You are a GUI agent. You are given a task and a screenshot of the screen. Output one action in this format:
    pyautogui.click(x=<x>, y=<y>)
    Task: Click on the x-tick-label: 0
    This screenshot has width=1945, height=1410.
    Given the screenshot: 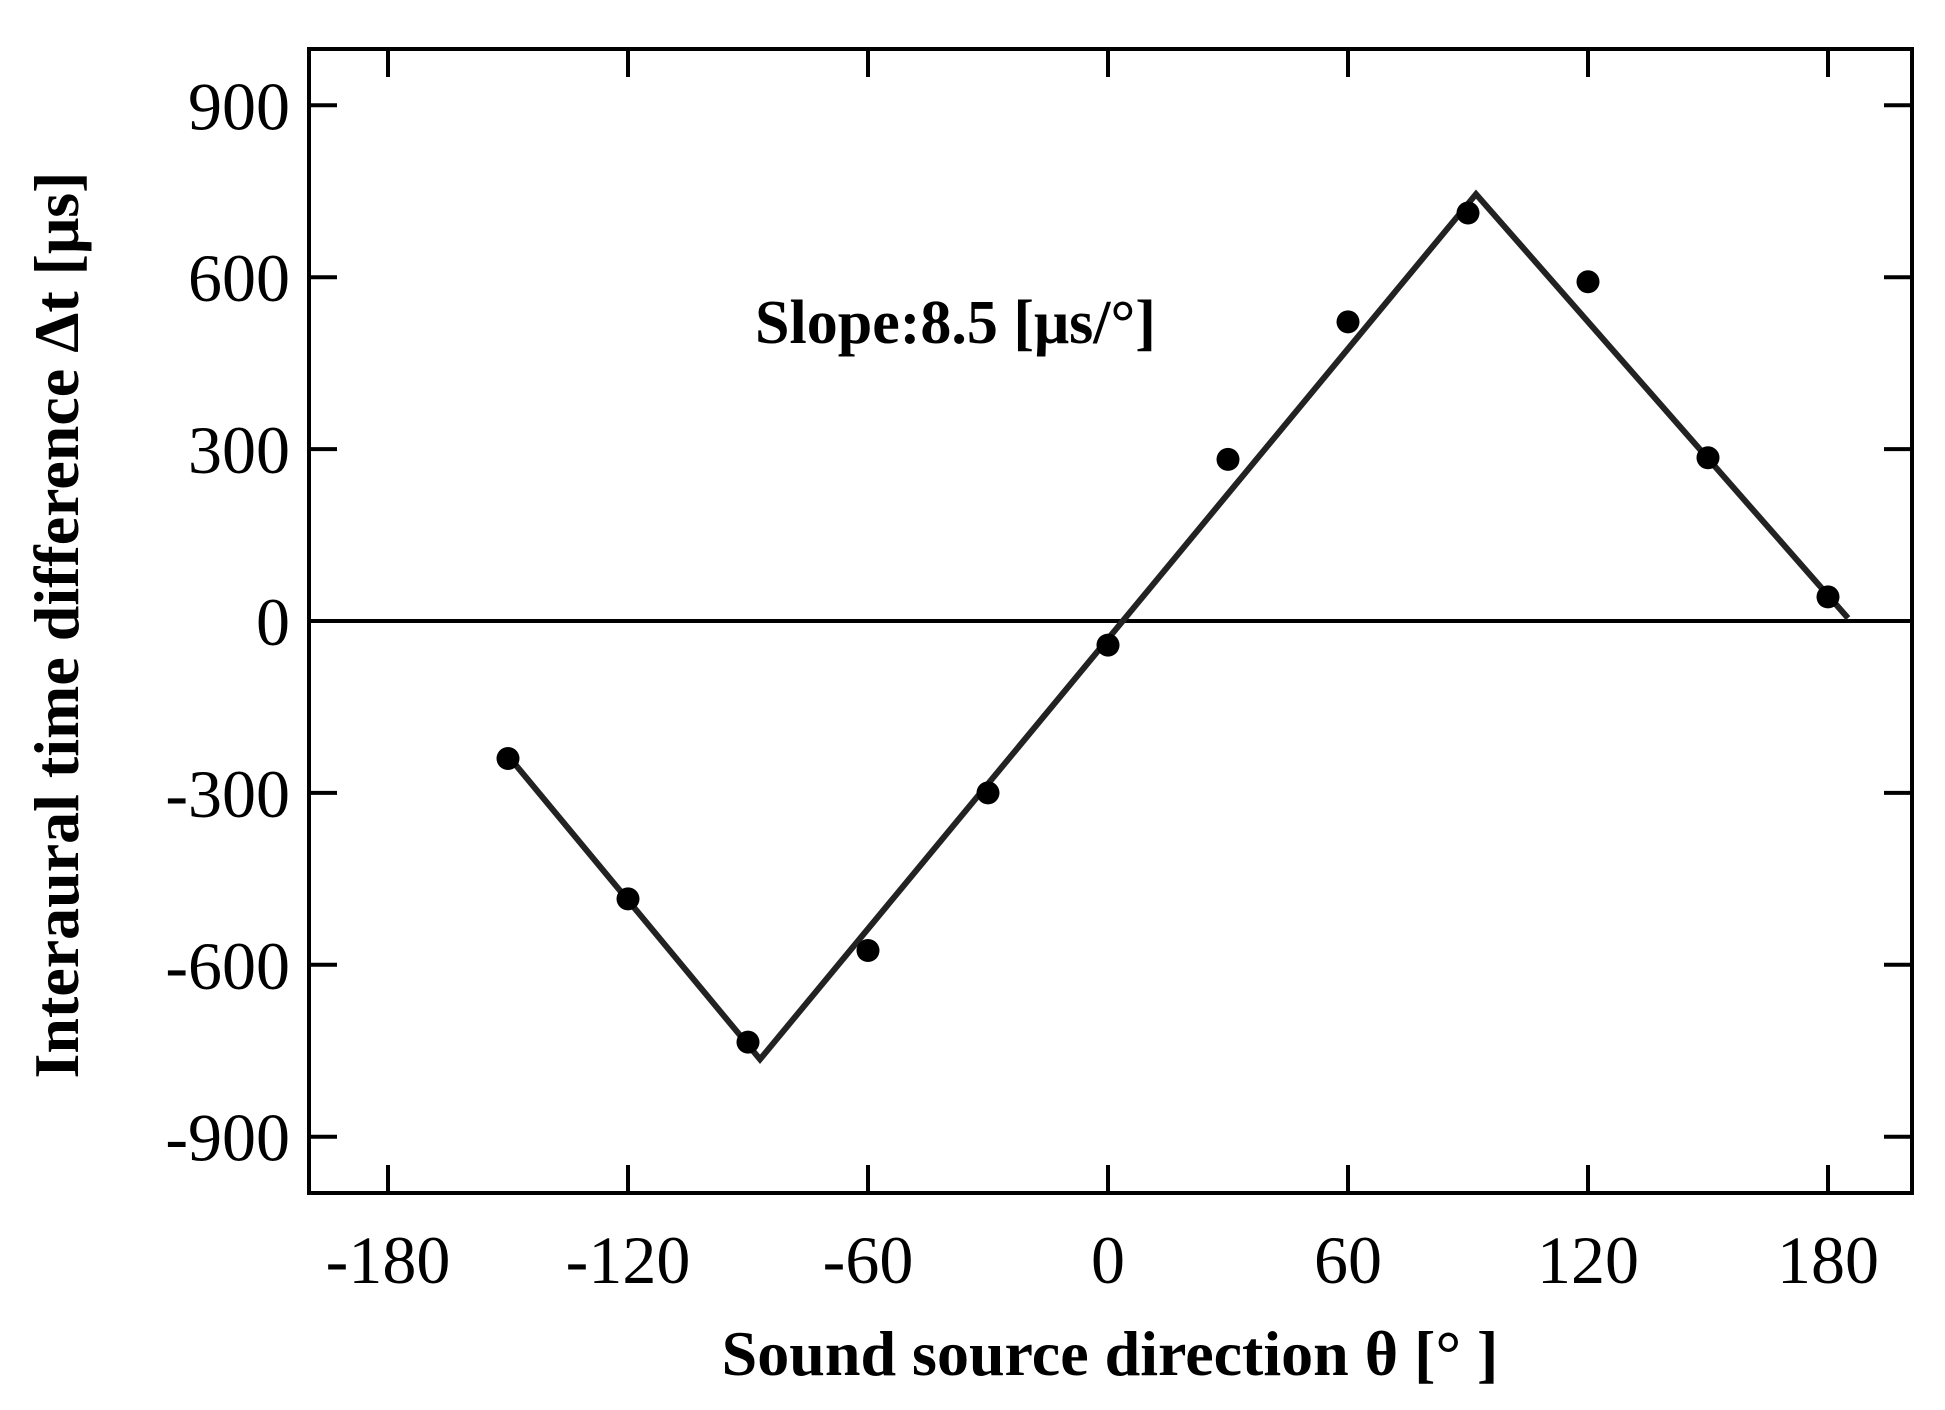 What is the action you would take?
    pyautogui.click(x=1108, y=1260)
    